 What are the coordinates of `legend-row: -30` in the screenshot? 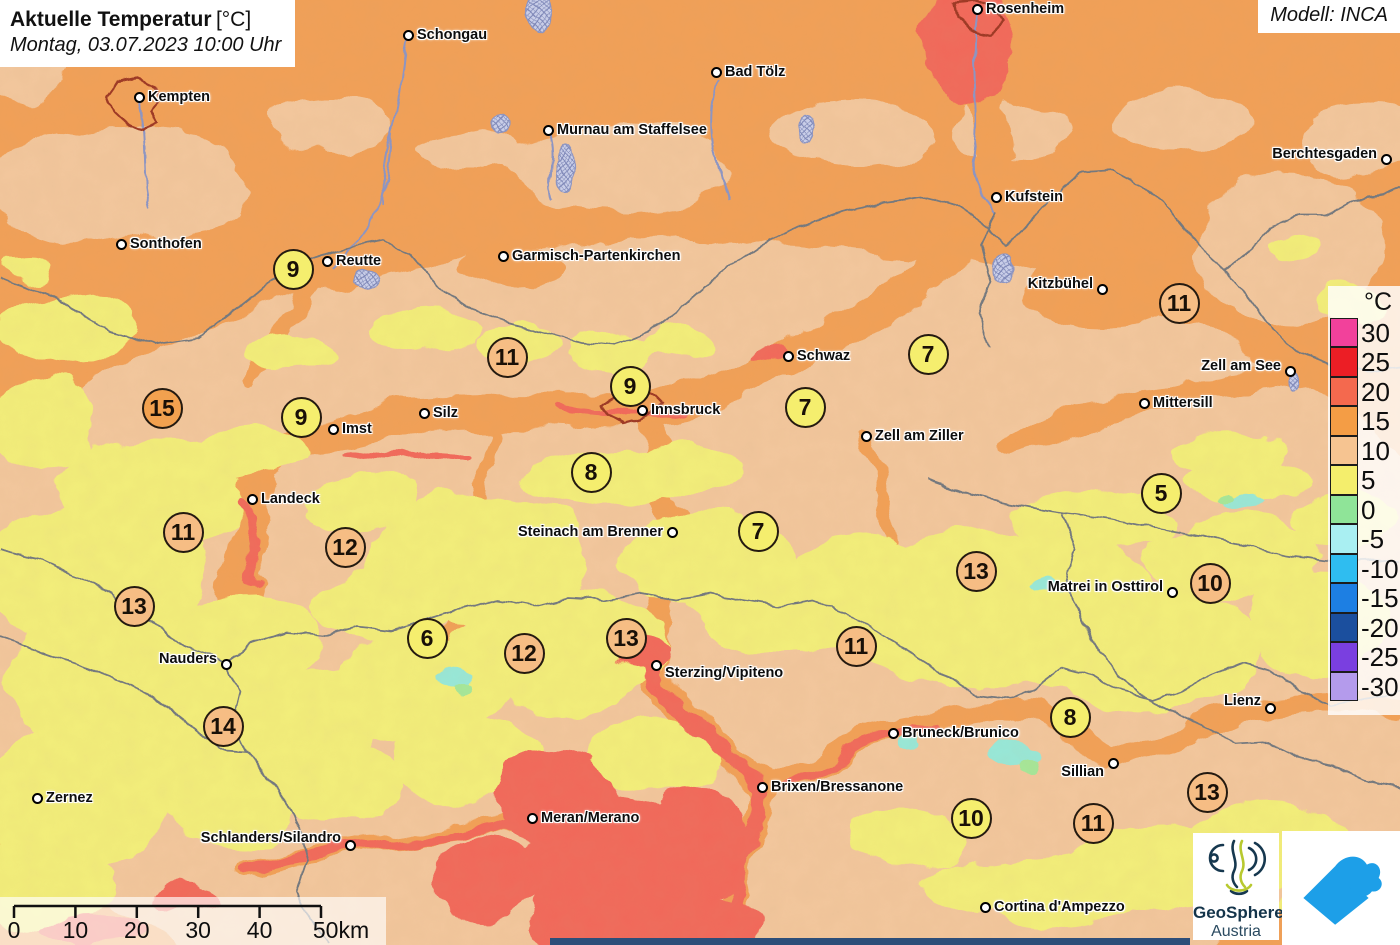 It's located at (1364, 686).